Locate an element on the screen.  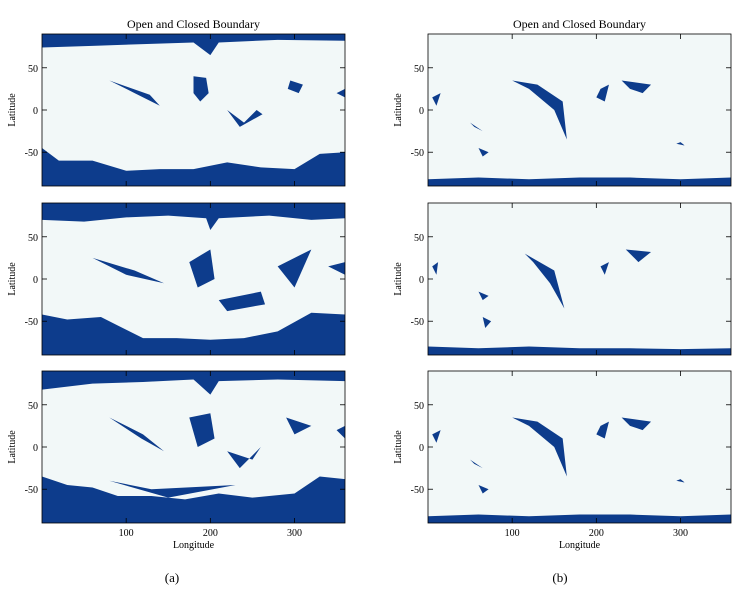
panel-b3: 50 0 -50 100 200 300 Latitude Longitude is located at coordinates (562, 460).